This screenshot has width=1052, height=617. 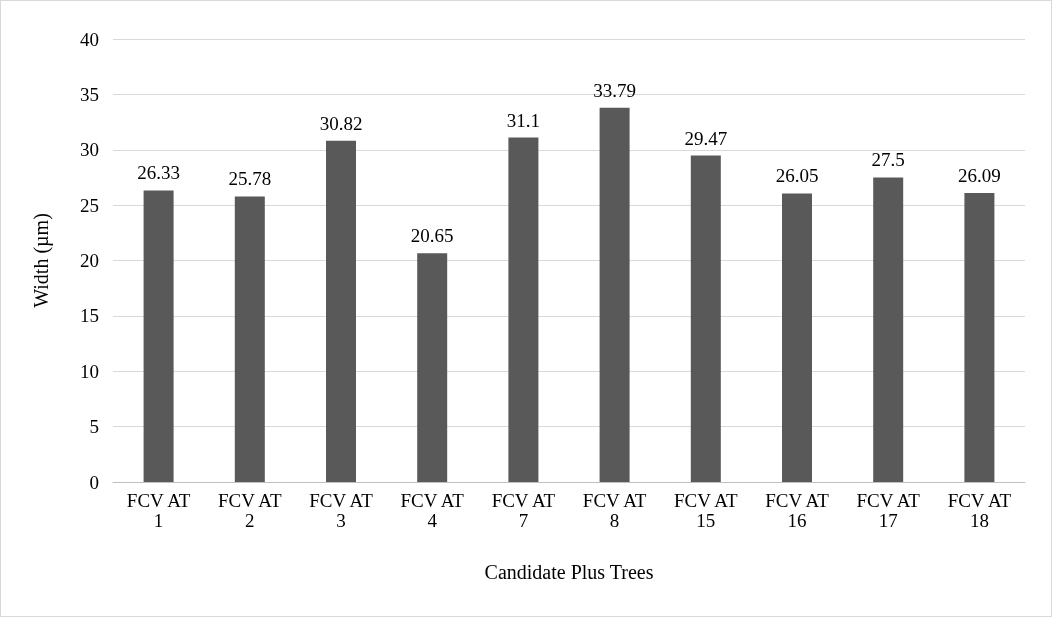 What do you see at coordinates (797, 176) in the screenshot?
I see `data-label: 26.05` at bounding box center [797, 176].